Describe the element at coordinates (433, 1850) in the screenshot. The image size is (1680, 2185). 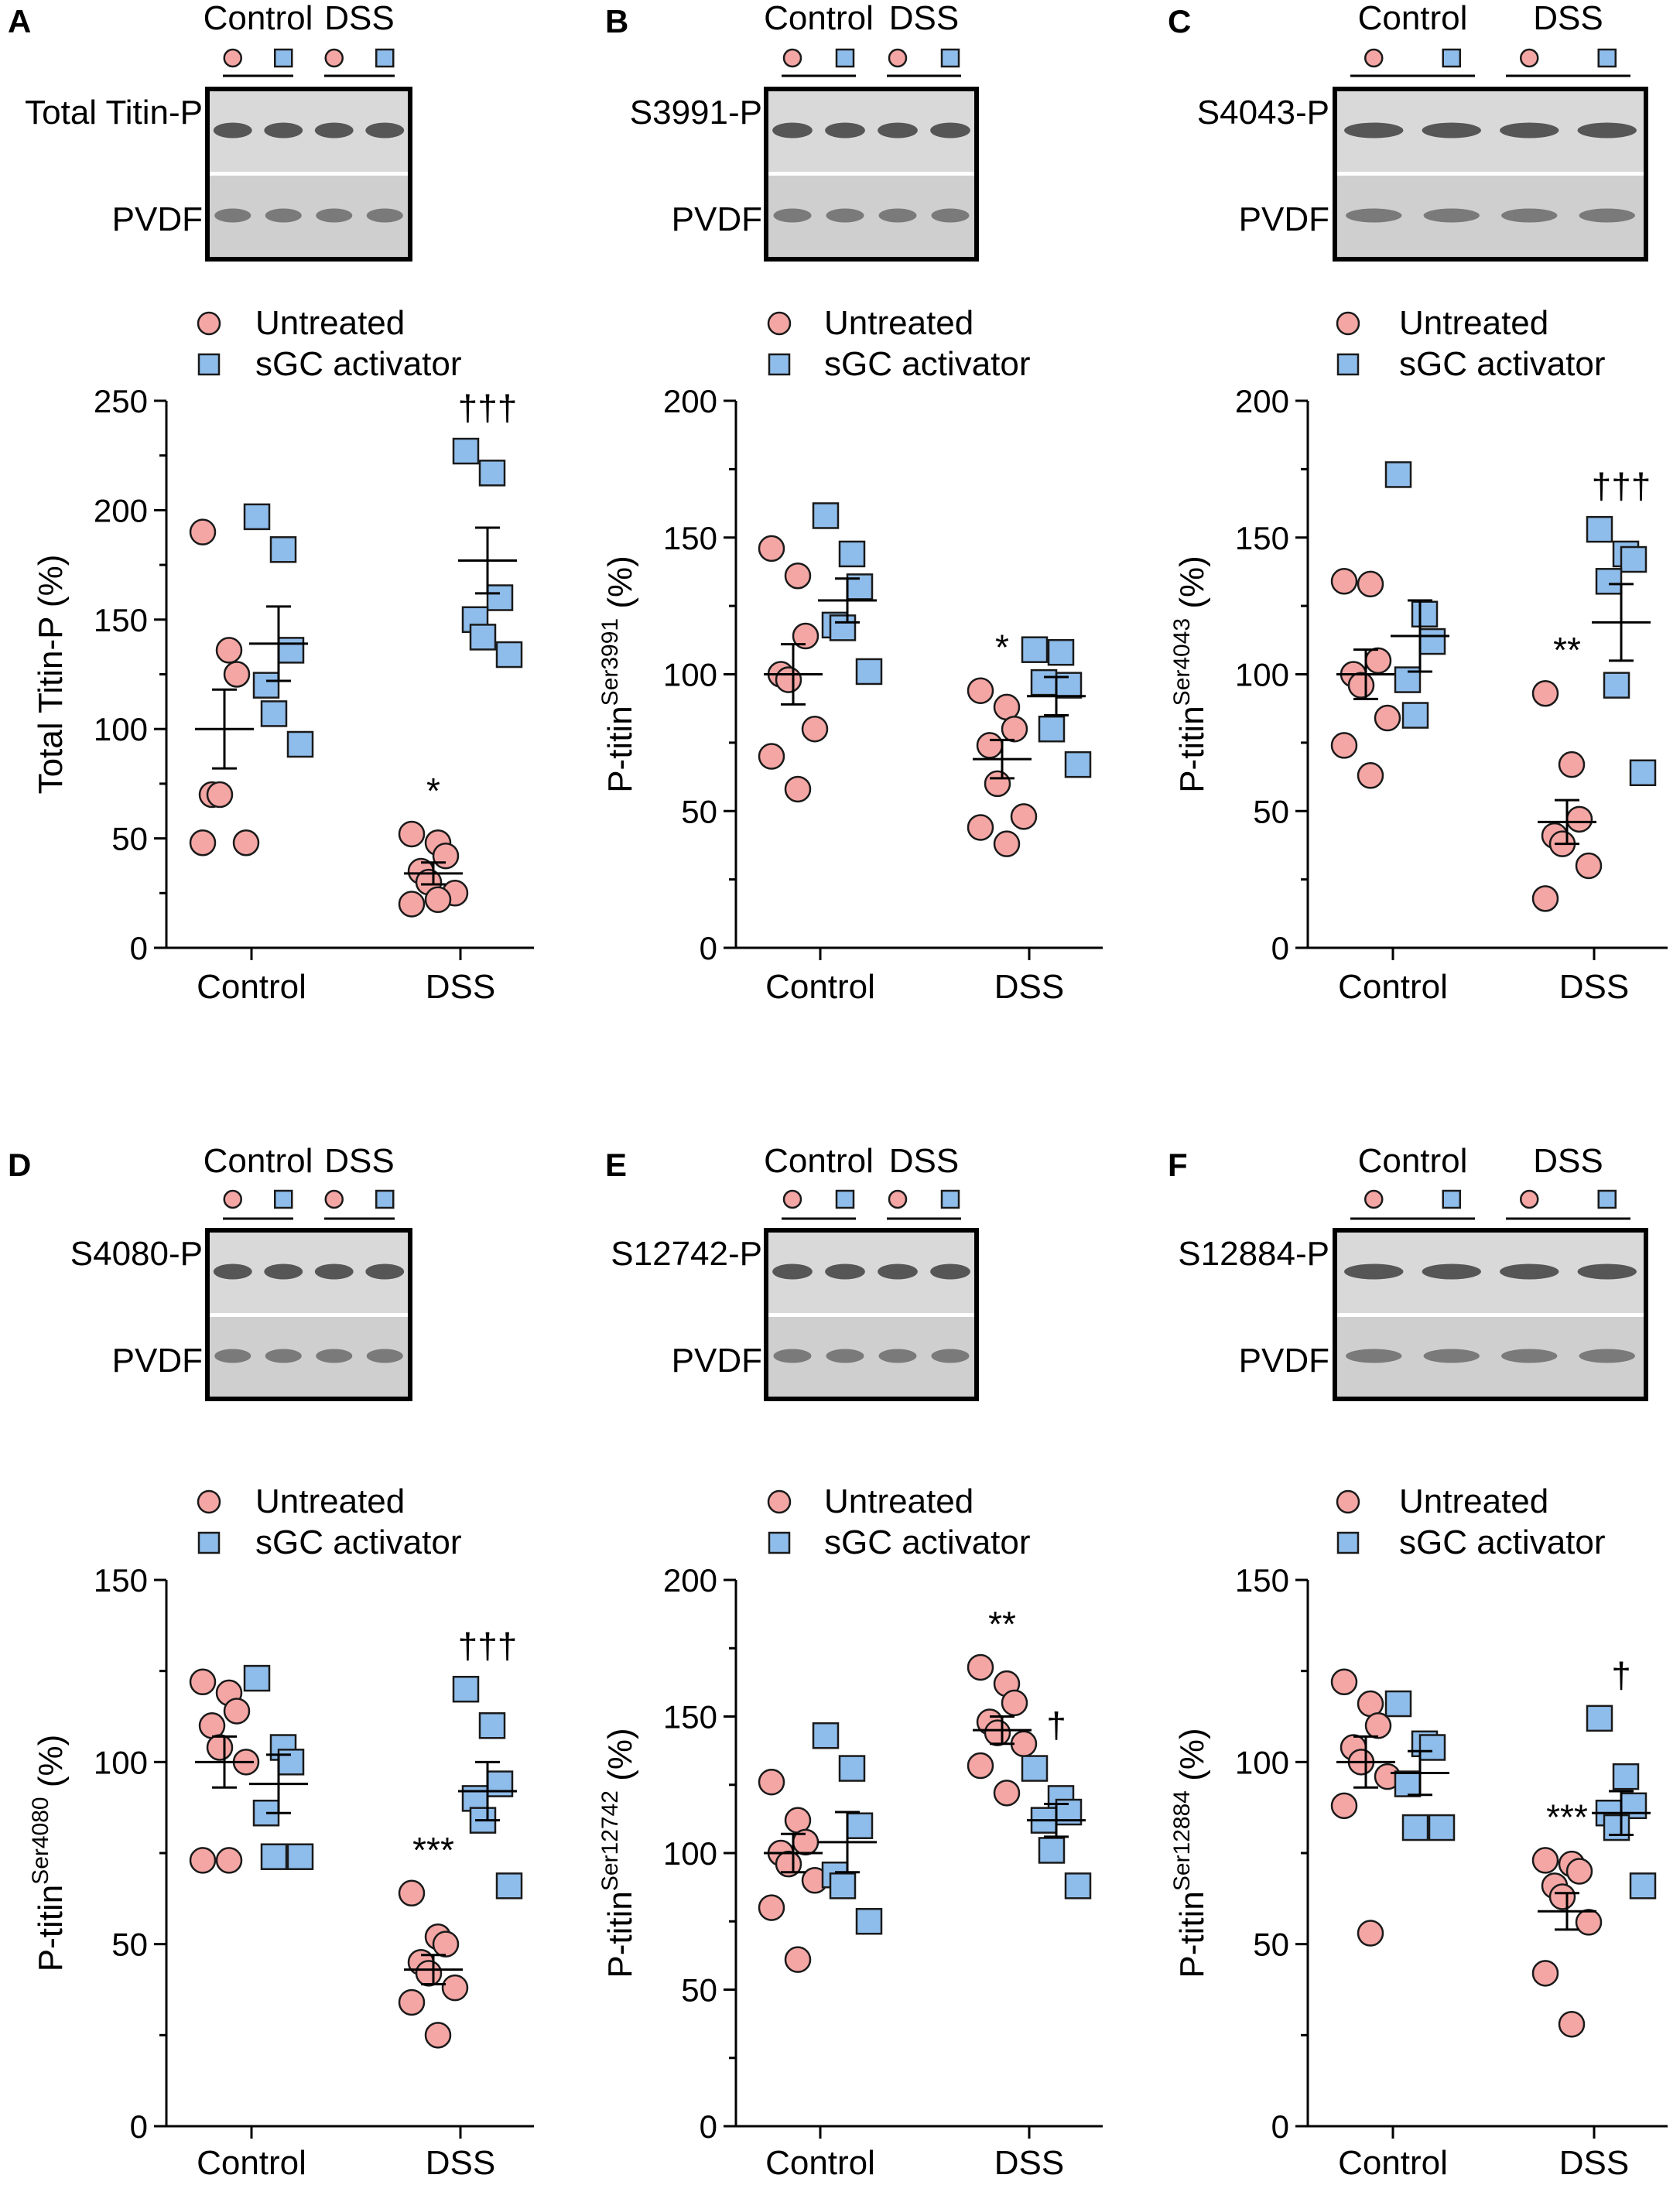
I see `significance-marker: ***` at that location.